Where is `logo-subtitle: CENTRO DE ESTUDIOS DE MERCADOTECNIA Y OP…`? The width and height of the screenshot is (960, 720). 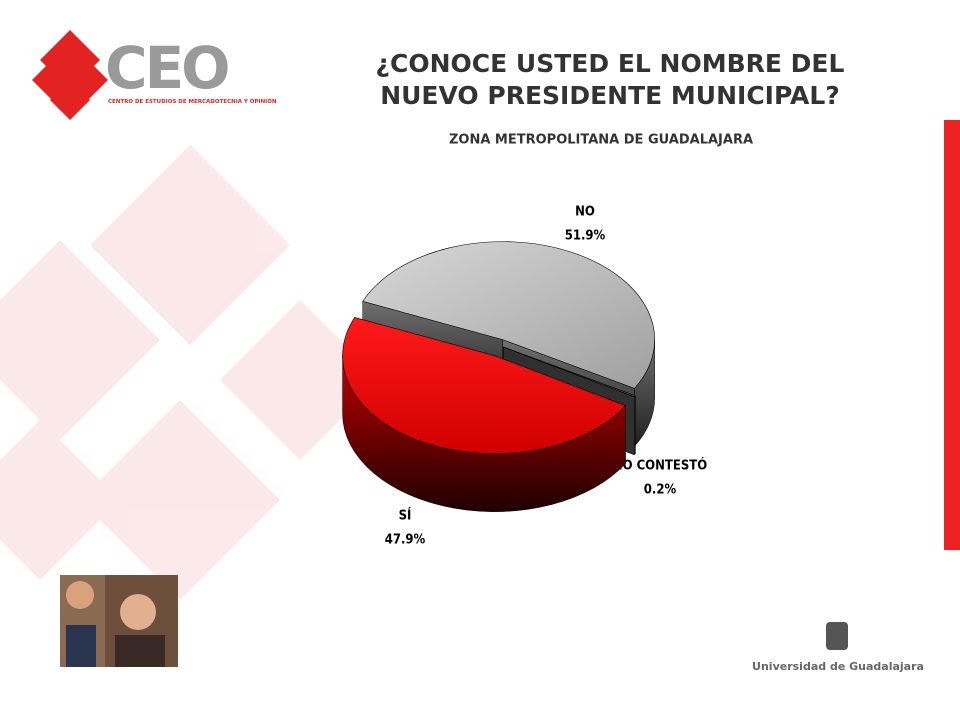
logo-subtitle: CENTRO DE ESTUDIOS DE MERCADOTECNIA Y OP… is located at coordinates (192, 101).